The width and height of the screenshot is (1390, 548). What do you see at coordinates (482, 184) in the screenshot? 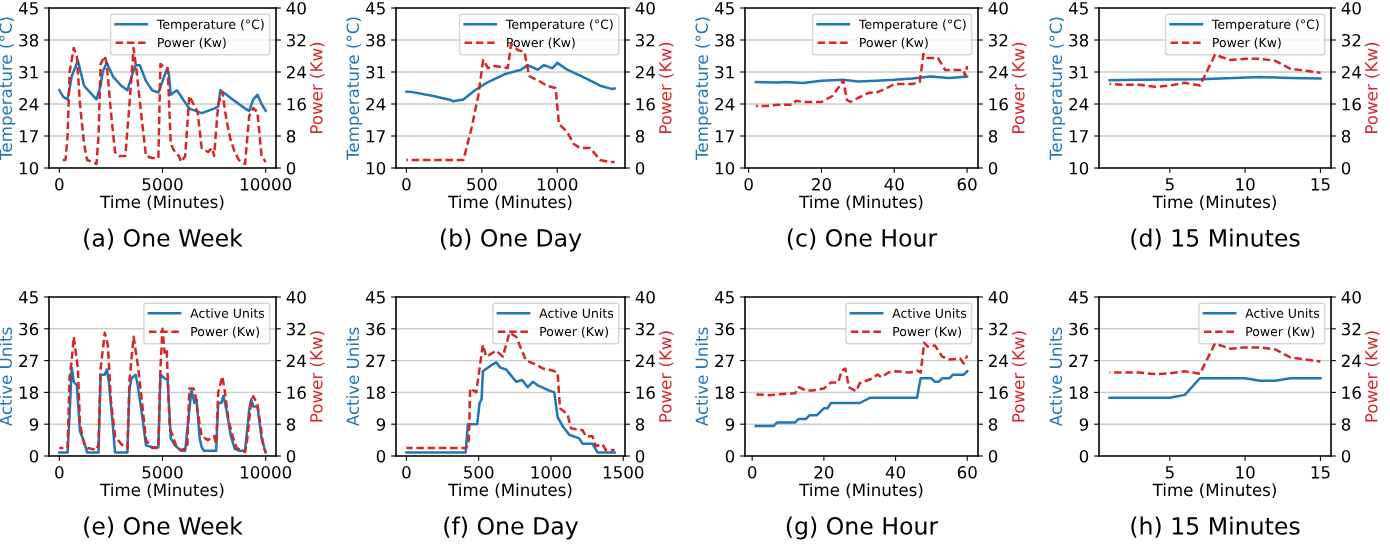
I see `x-tick-label: 500` at bounding box center [482, 184].